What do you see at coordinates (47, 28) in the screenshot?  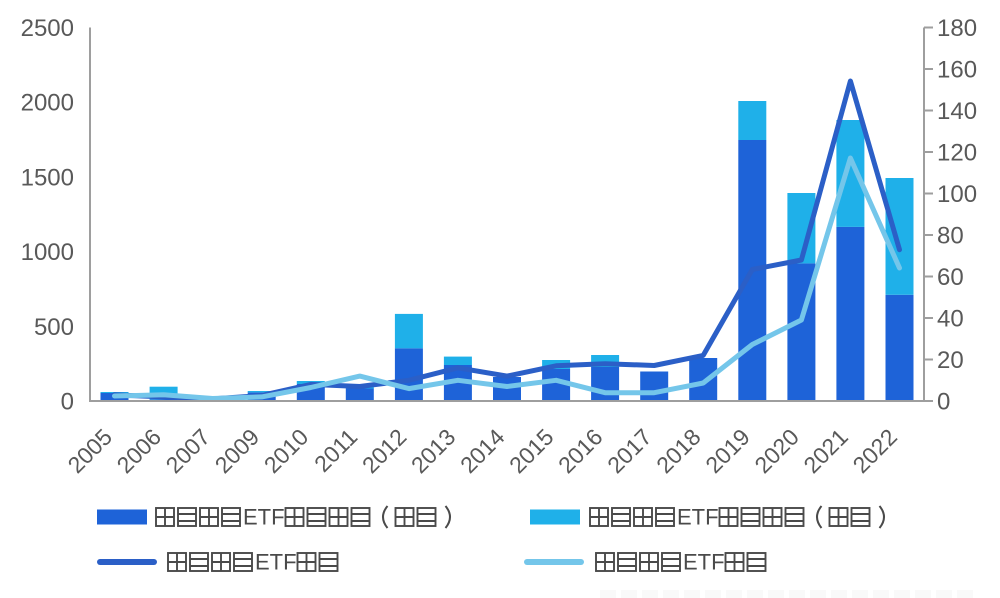 I see `svg-text: 2500` at bounding box center [47, 28].